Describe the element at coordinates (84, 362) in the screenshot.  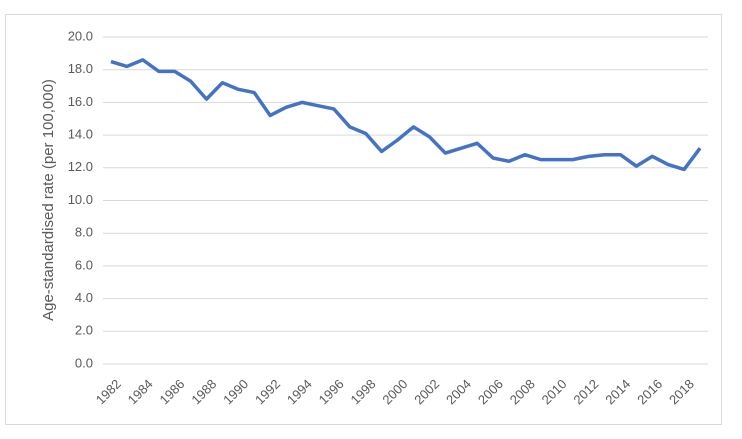
I see `y-tick-label: 0.0` at that location.